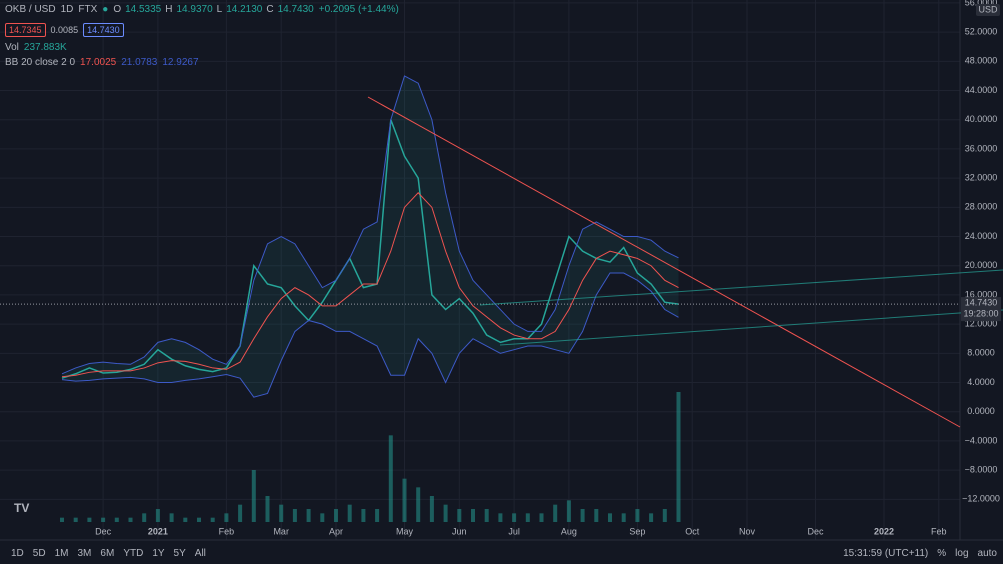 The width and height of the screenshot is (1003, 564). What do you see at coordinates (143, 9) in the screenshot?
I see `ohlc-value: 14.5335` at bounding box center [143, 9].